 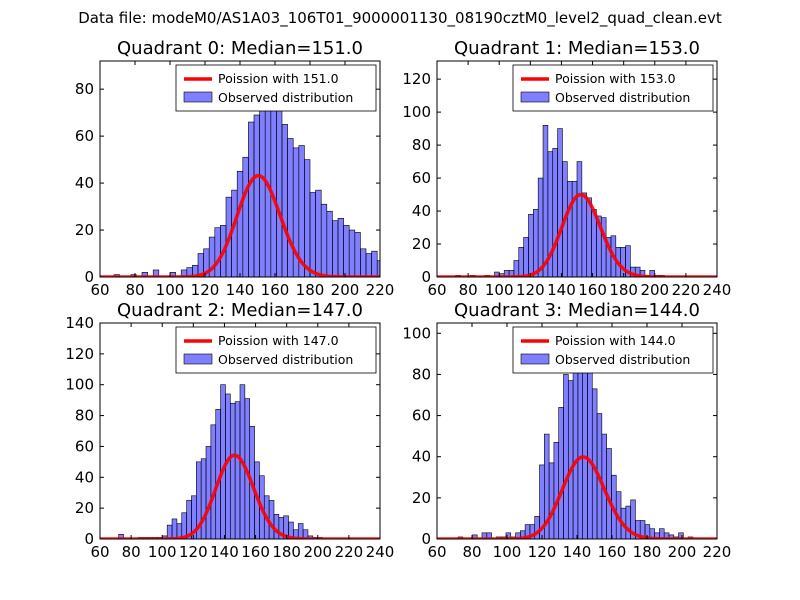 I want to click on x-tick-label: 220, so click(x=380, y=290).